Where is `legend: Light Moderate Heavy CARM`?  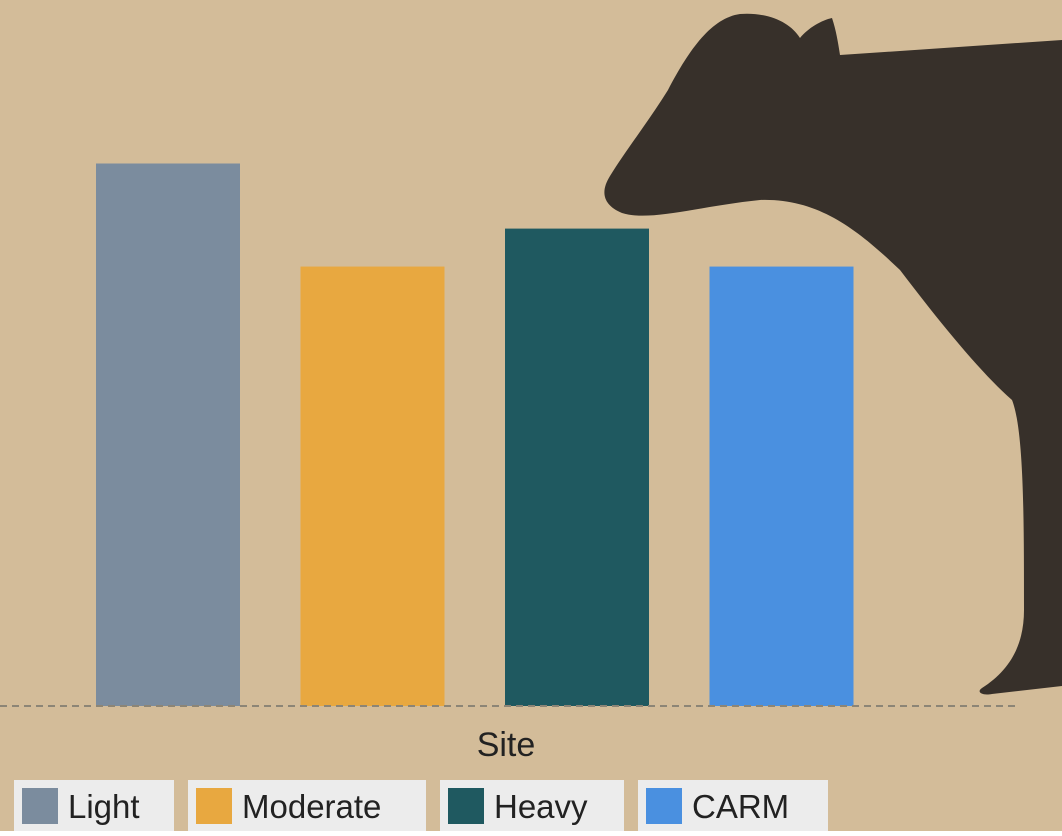
legend: Light Moderate Heavy CARM is located at coordinates (421, 805).